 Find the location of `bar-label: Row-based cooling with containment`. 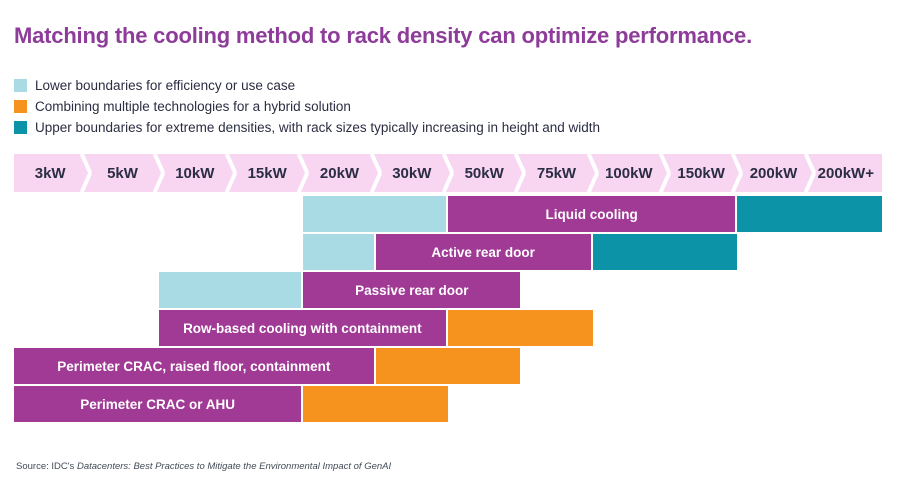

bar-label: Row-based cooling with containment is located at coordinates (302, 328).